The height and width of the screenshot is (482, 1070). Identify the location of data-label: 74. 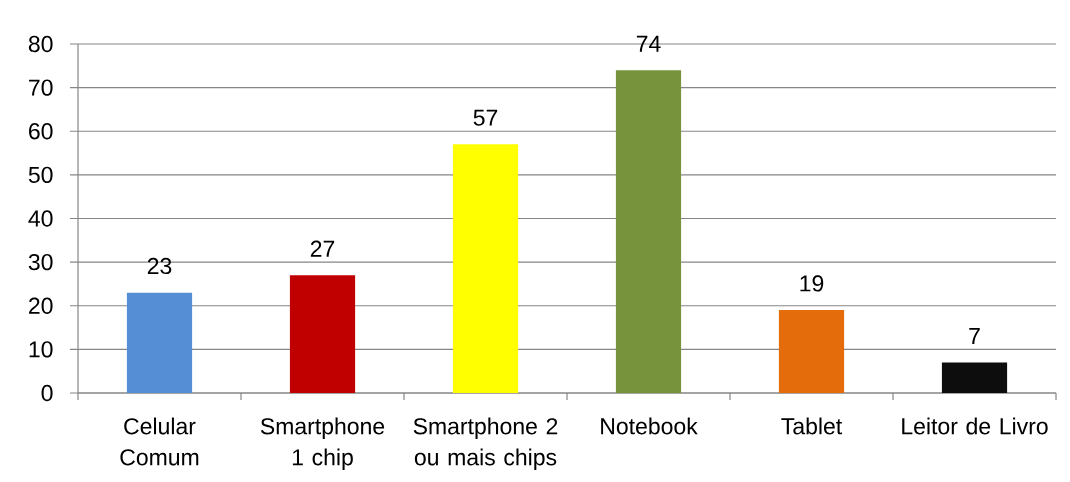
(648, 43).